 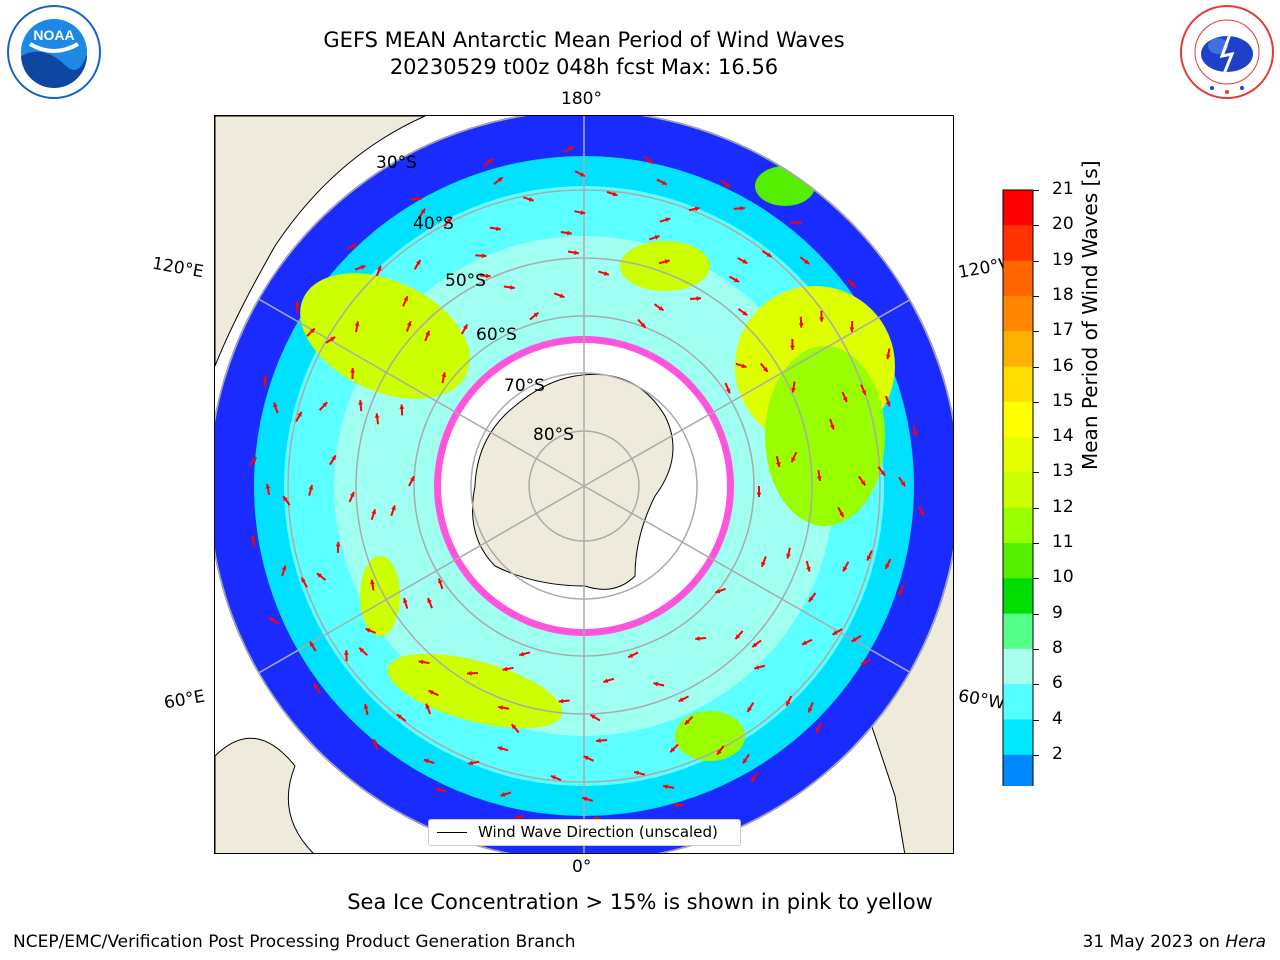 I want to click on map-legend: Wind Wave Direction (unscaled), so click(x=584, y=832).